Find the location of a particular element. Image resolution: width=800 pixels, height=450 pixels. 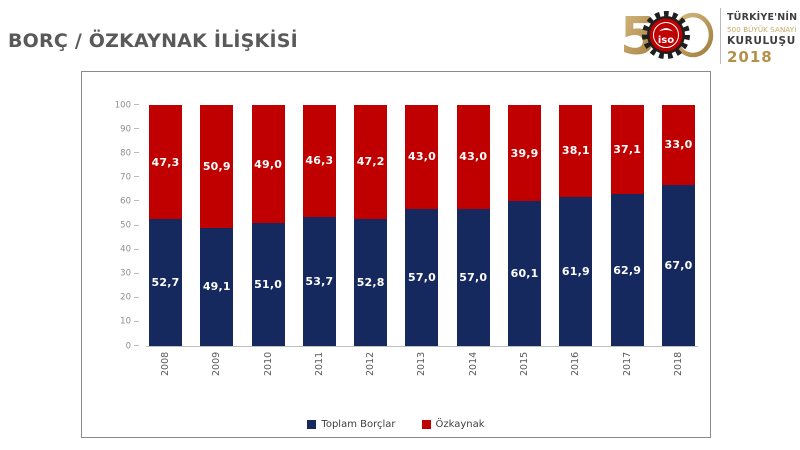

legend-item-toplam-borclar: Toplam Borçlar is located at coordinates (351, 424).